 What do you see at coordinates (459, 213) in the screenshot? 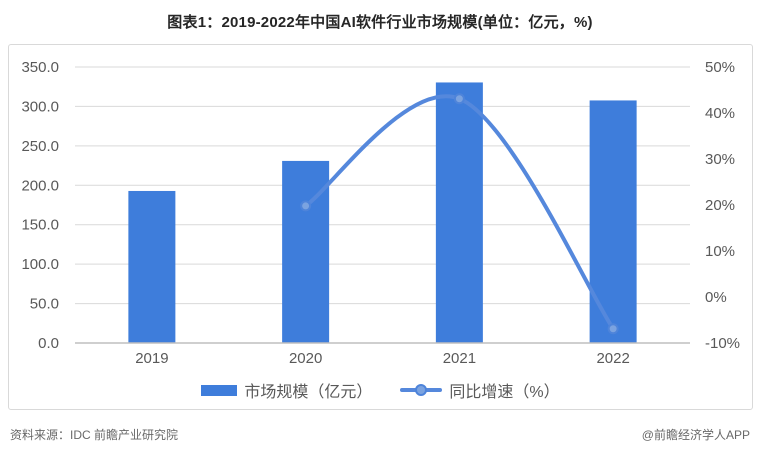
I see `bar-2021` at bounding box center [459, 213].